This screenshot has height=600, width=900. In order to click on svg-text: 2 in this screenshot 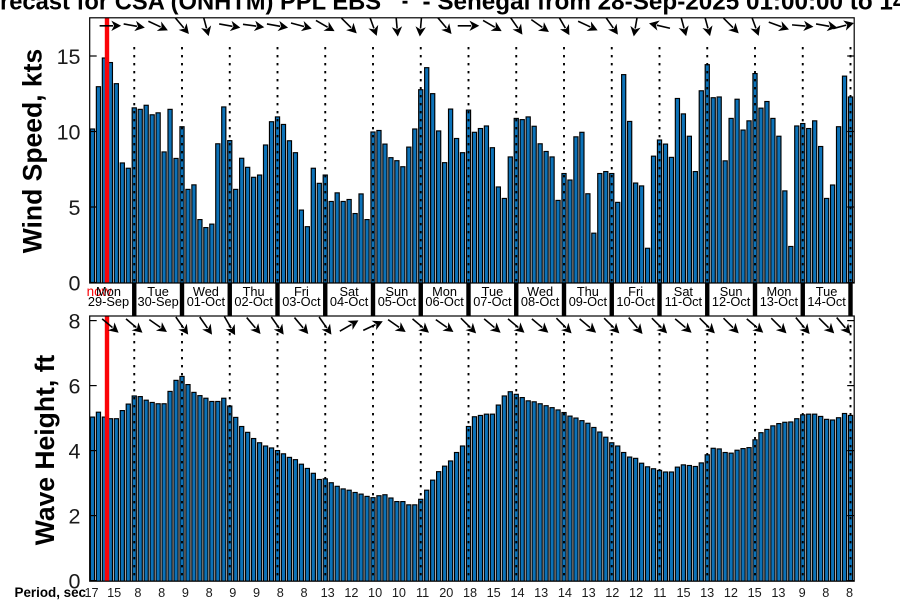, I will do `click(75, 516)`.